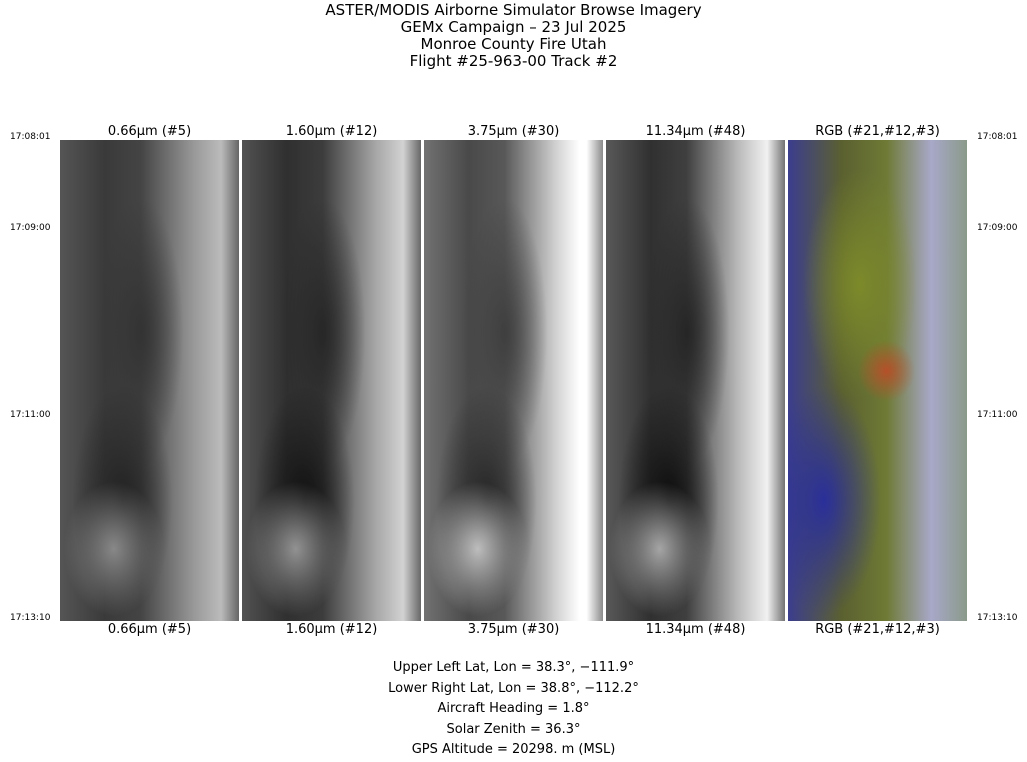 This screenshot has height=762, width=1027. What do you see at coordinates (149, 629) in the screenshot?
I see `panel-label-bottom-1: 0.66µm (#5)` at bounding box center [149, 629].